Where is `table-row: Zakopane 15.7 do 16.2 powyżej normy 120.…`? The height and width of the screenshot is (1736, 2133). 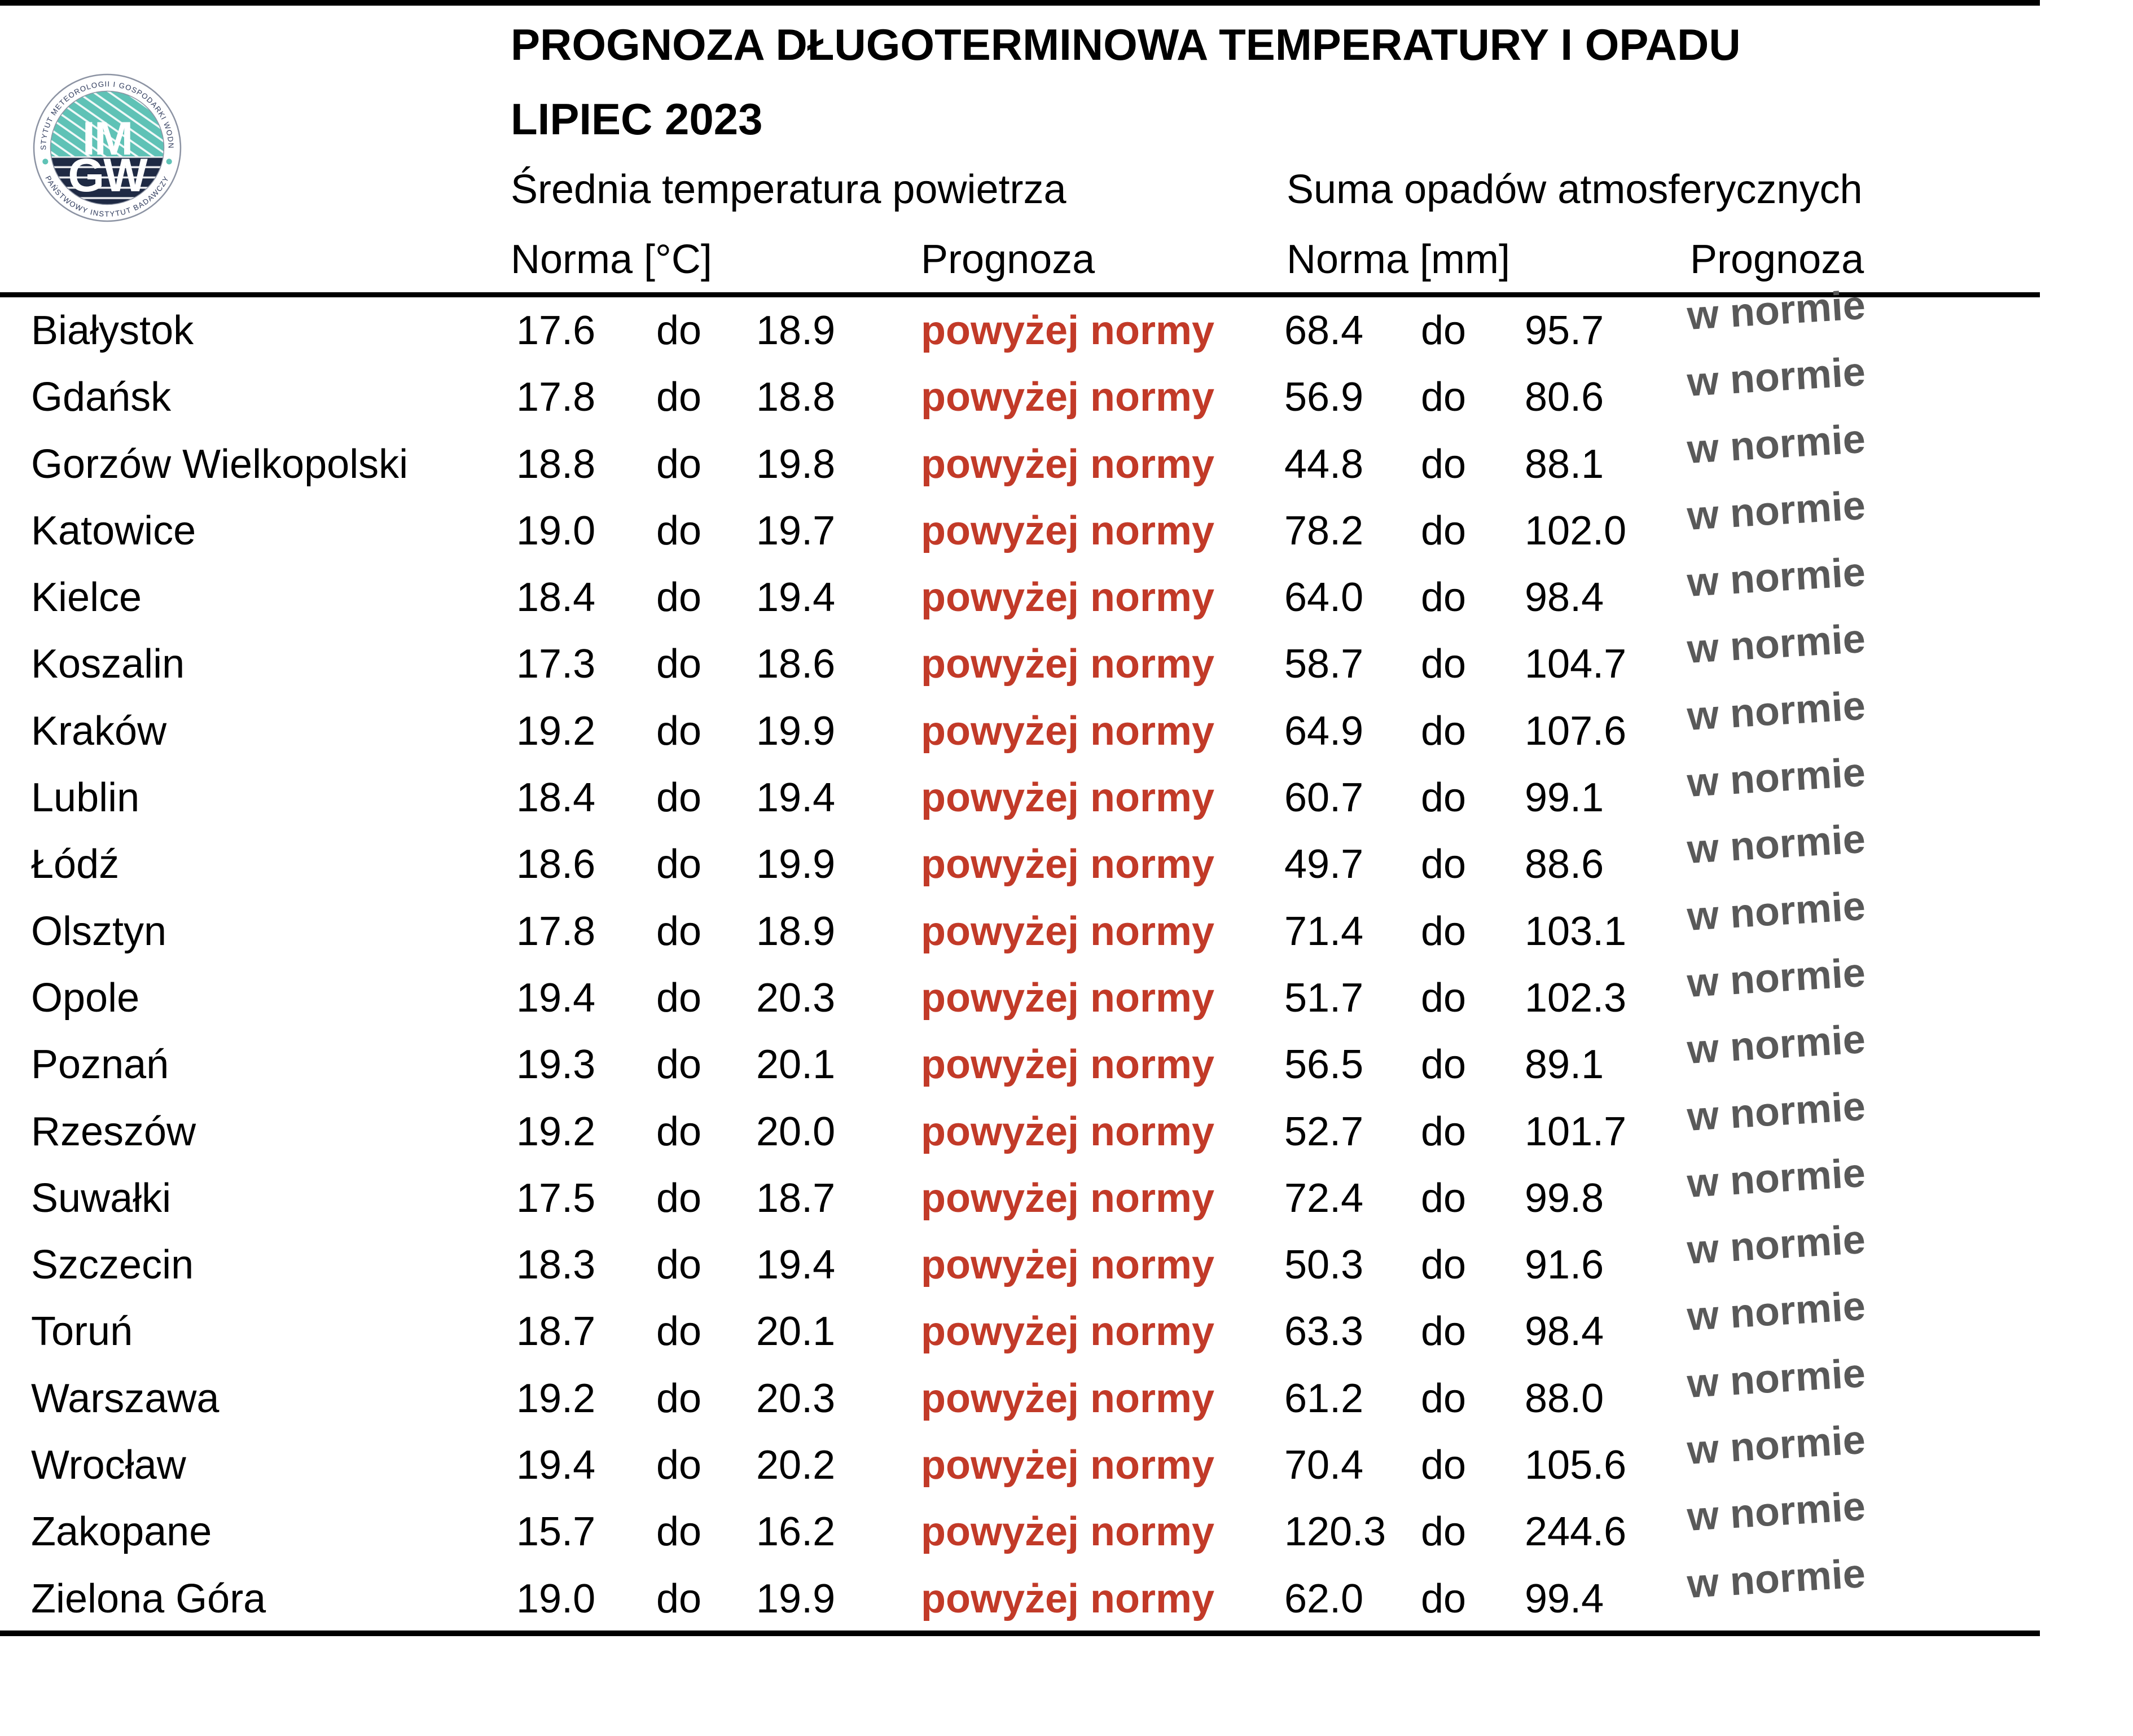
table-row: Zakopane 15.7 do 16.2 powyżej normy 120.… is located at coordinates (1066, 1524).